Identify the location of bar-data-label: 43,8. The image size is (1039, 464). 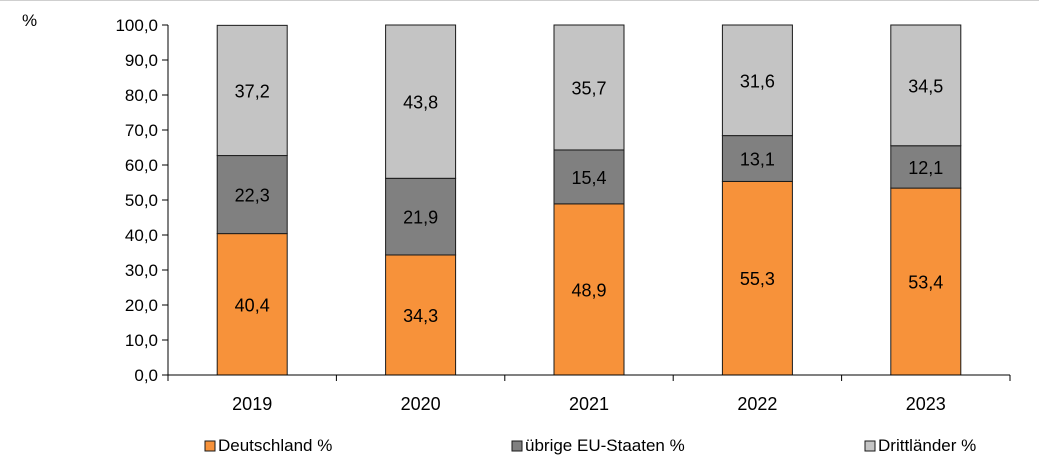
(420, 103).